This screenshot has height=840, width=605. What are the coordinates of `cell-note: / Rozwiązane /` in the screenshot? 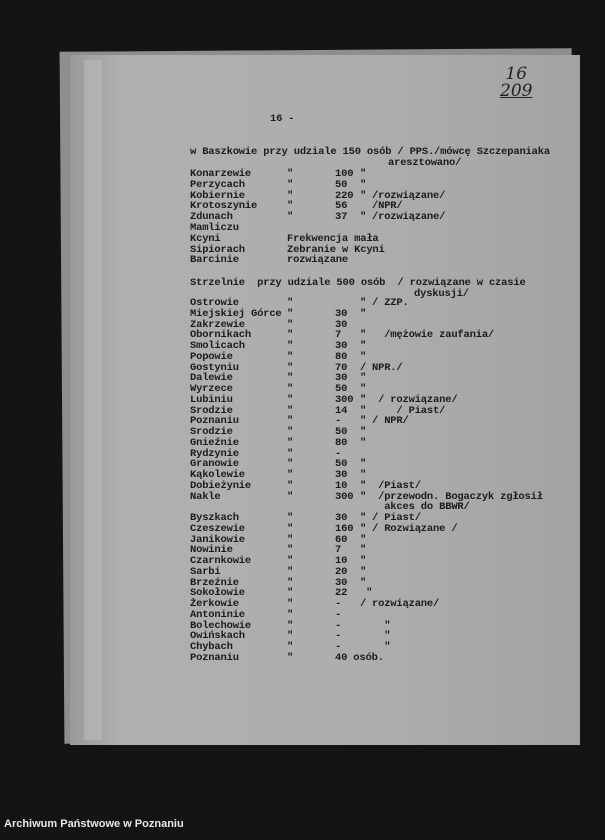 It's located at (415, 528).